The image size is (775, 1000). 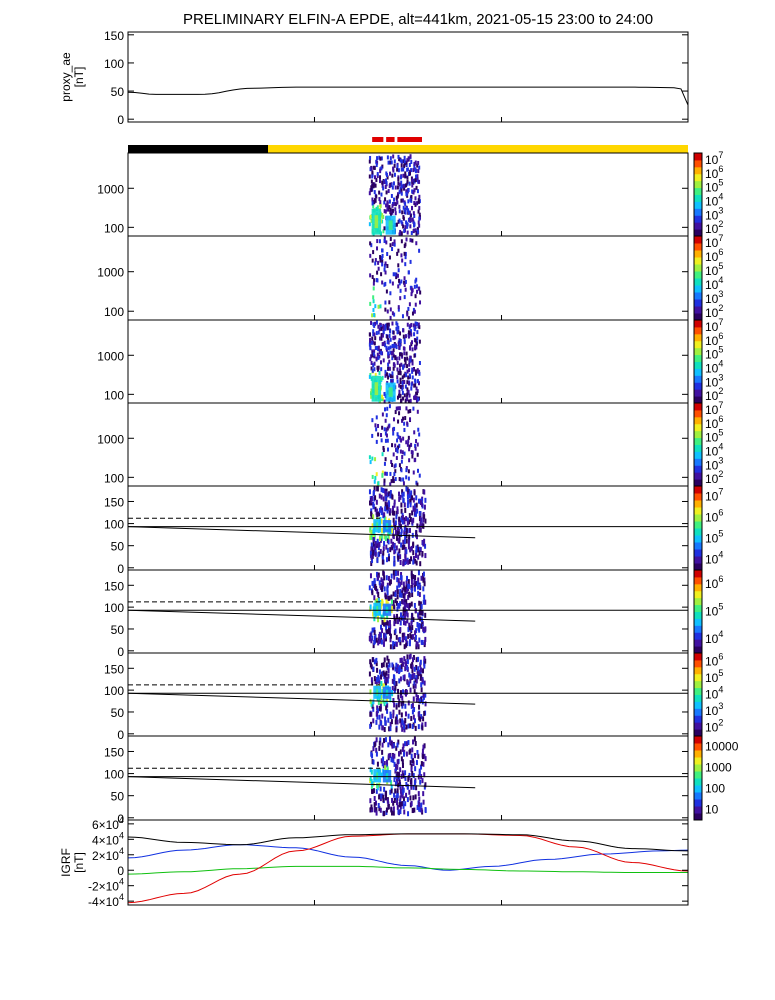 What do you see at coordinates (390, 139) in the screenshot?
I see `science-zone-marker` at bounding box center [390, 139].